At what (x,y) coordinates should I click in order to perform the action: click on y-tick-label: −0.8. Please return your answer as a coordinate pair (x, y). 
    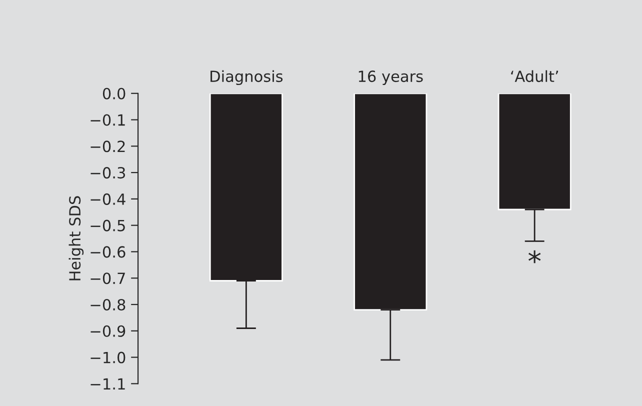
    Looking at the image, I should click on (108, 304).